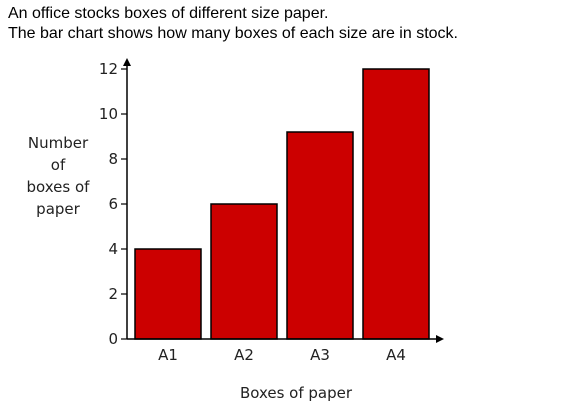 The height and width of the screenshot is (417, 584). What do you see at coordinates (244, 271) in the screenshot?
I see `bar-a2` at bounding box center [244, 271].